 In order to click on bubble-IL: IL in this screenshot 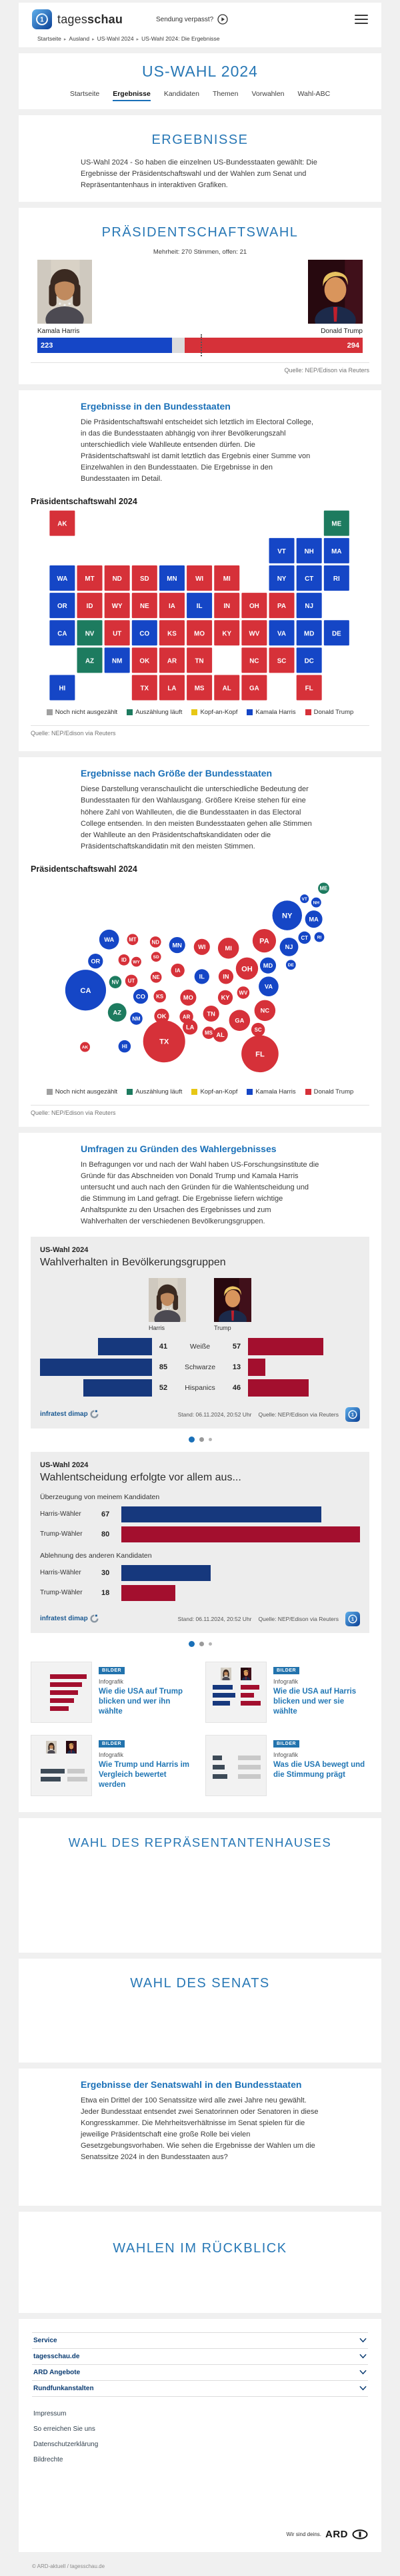, I will do `click(201, 976)`.